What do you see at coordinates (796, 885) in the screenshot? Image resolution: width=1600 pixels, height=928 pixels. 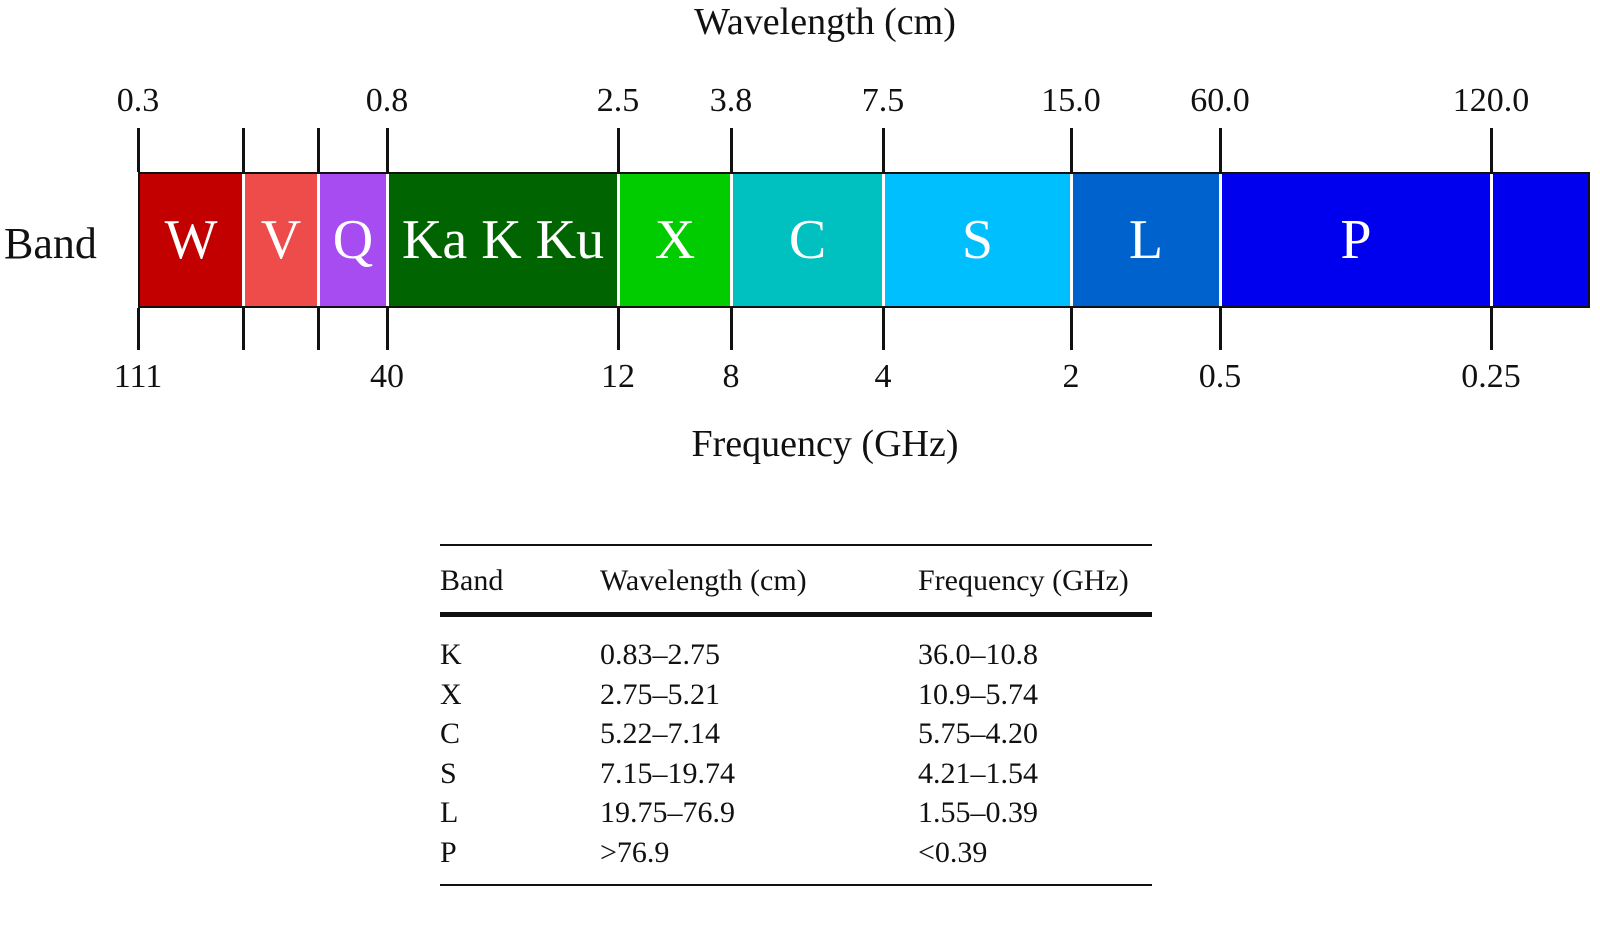 I see `table-bottom-rule` at bounding box center [796, 885].